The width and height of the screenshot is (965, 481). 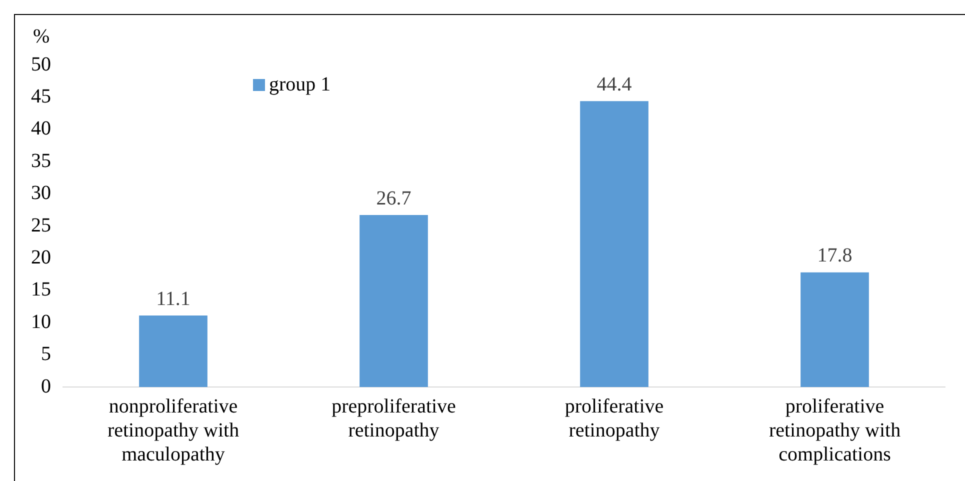 What do you see at coordinates (41, 225) in the screenshot?
I see `y-tick-label: 25` at bounding box center [41, 225].